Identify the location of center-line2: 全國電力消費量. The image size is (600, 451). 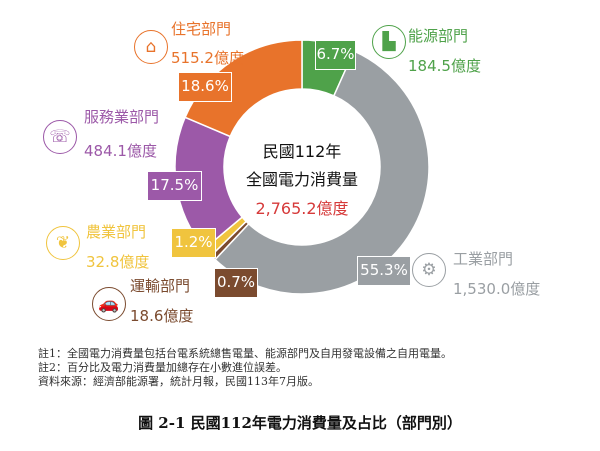
(301, 179).